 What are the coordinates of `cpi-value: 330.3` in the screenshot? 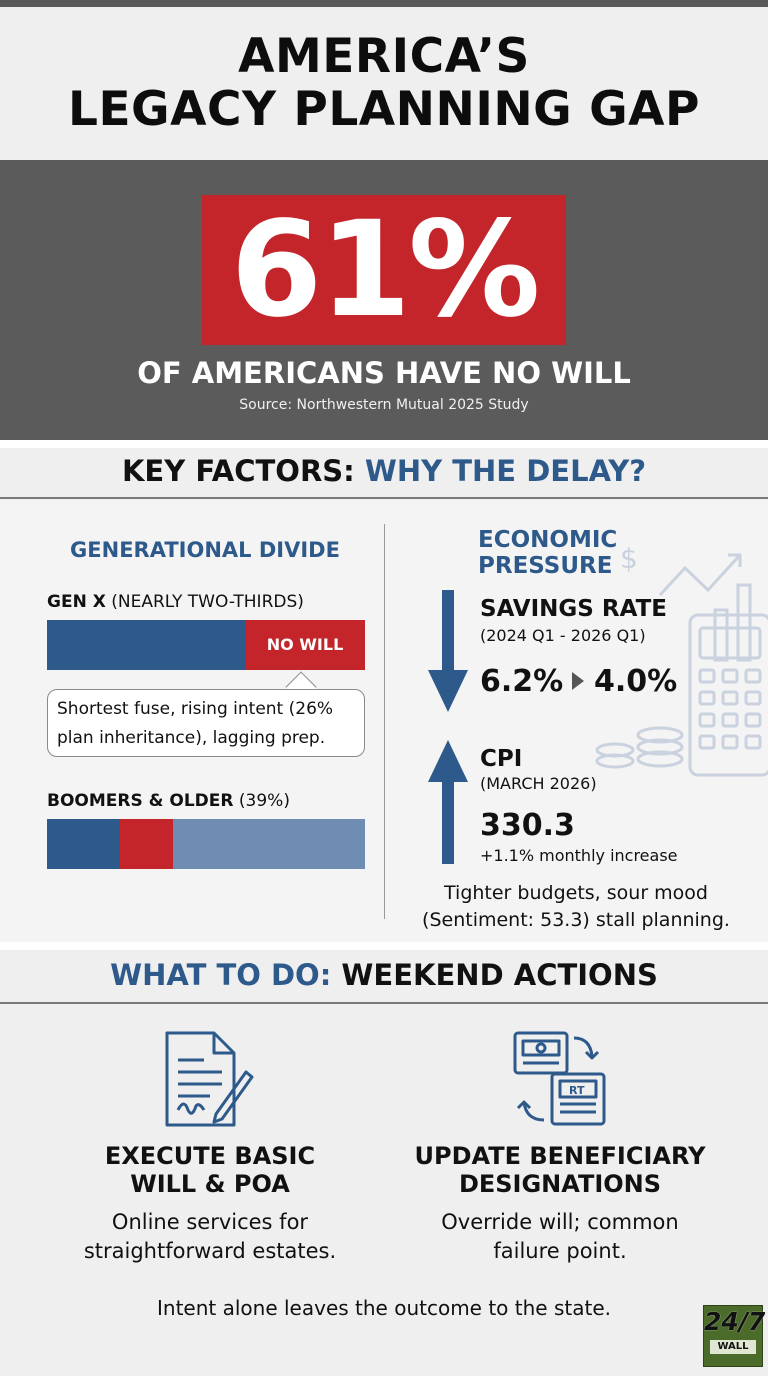 It's located at (527, 825).